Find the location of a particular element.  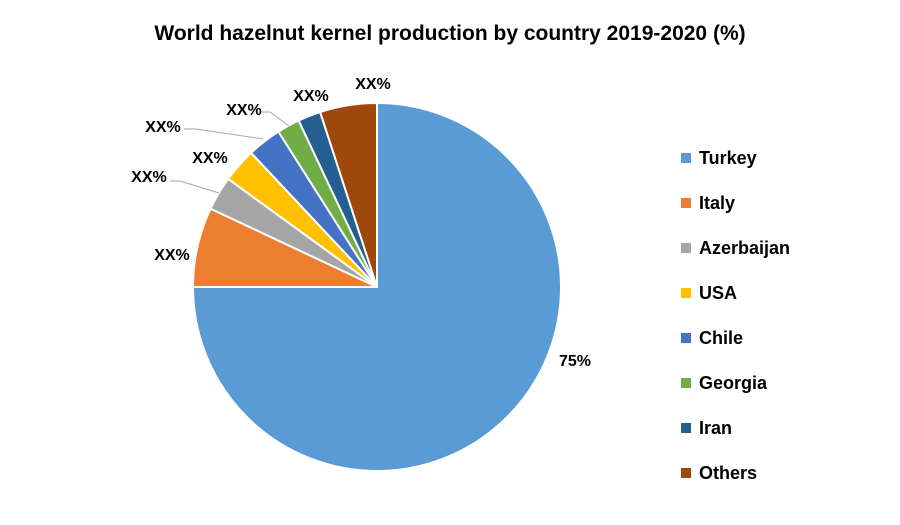

legend-swatch-others is located at coordinates (686, 473).